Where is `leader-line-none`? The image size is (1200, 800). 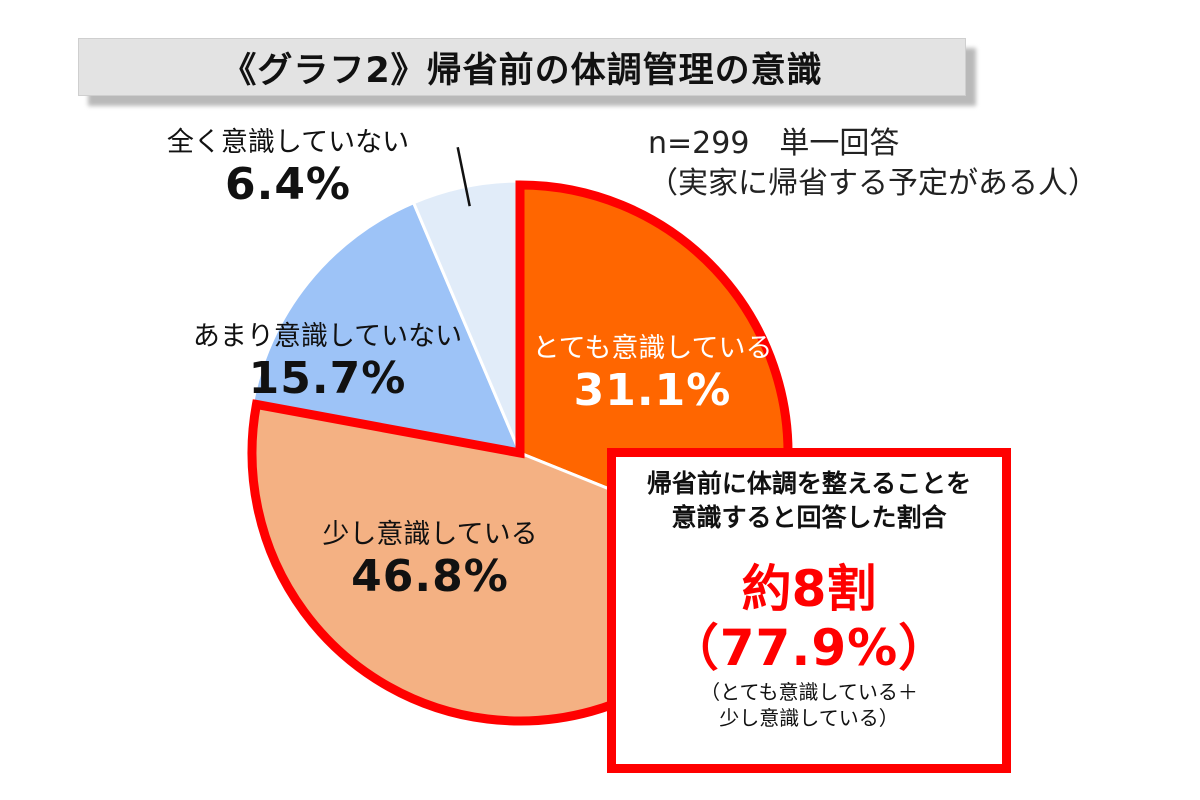
leader-line-none is located at coordinates (463, 177).